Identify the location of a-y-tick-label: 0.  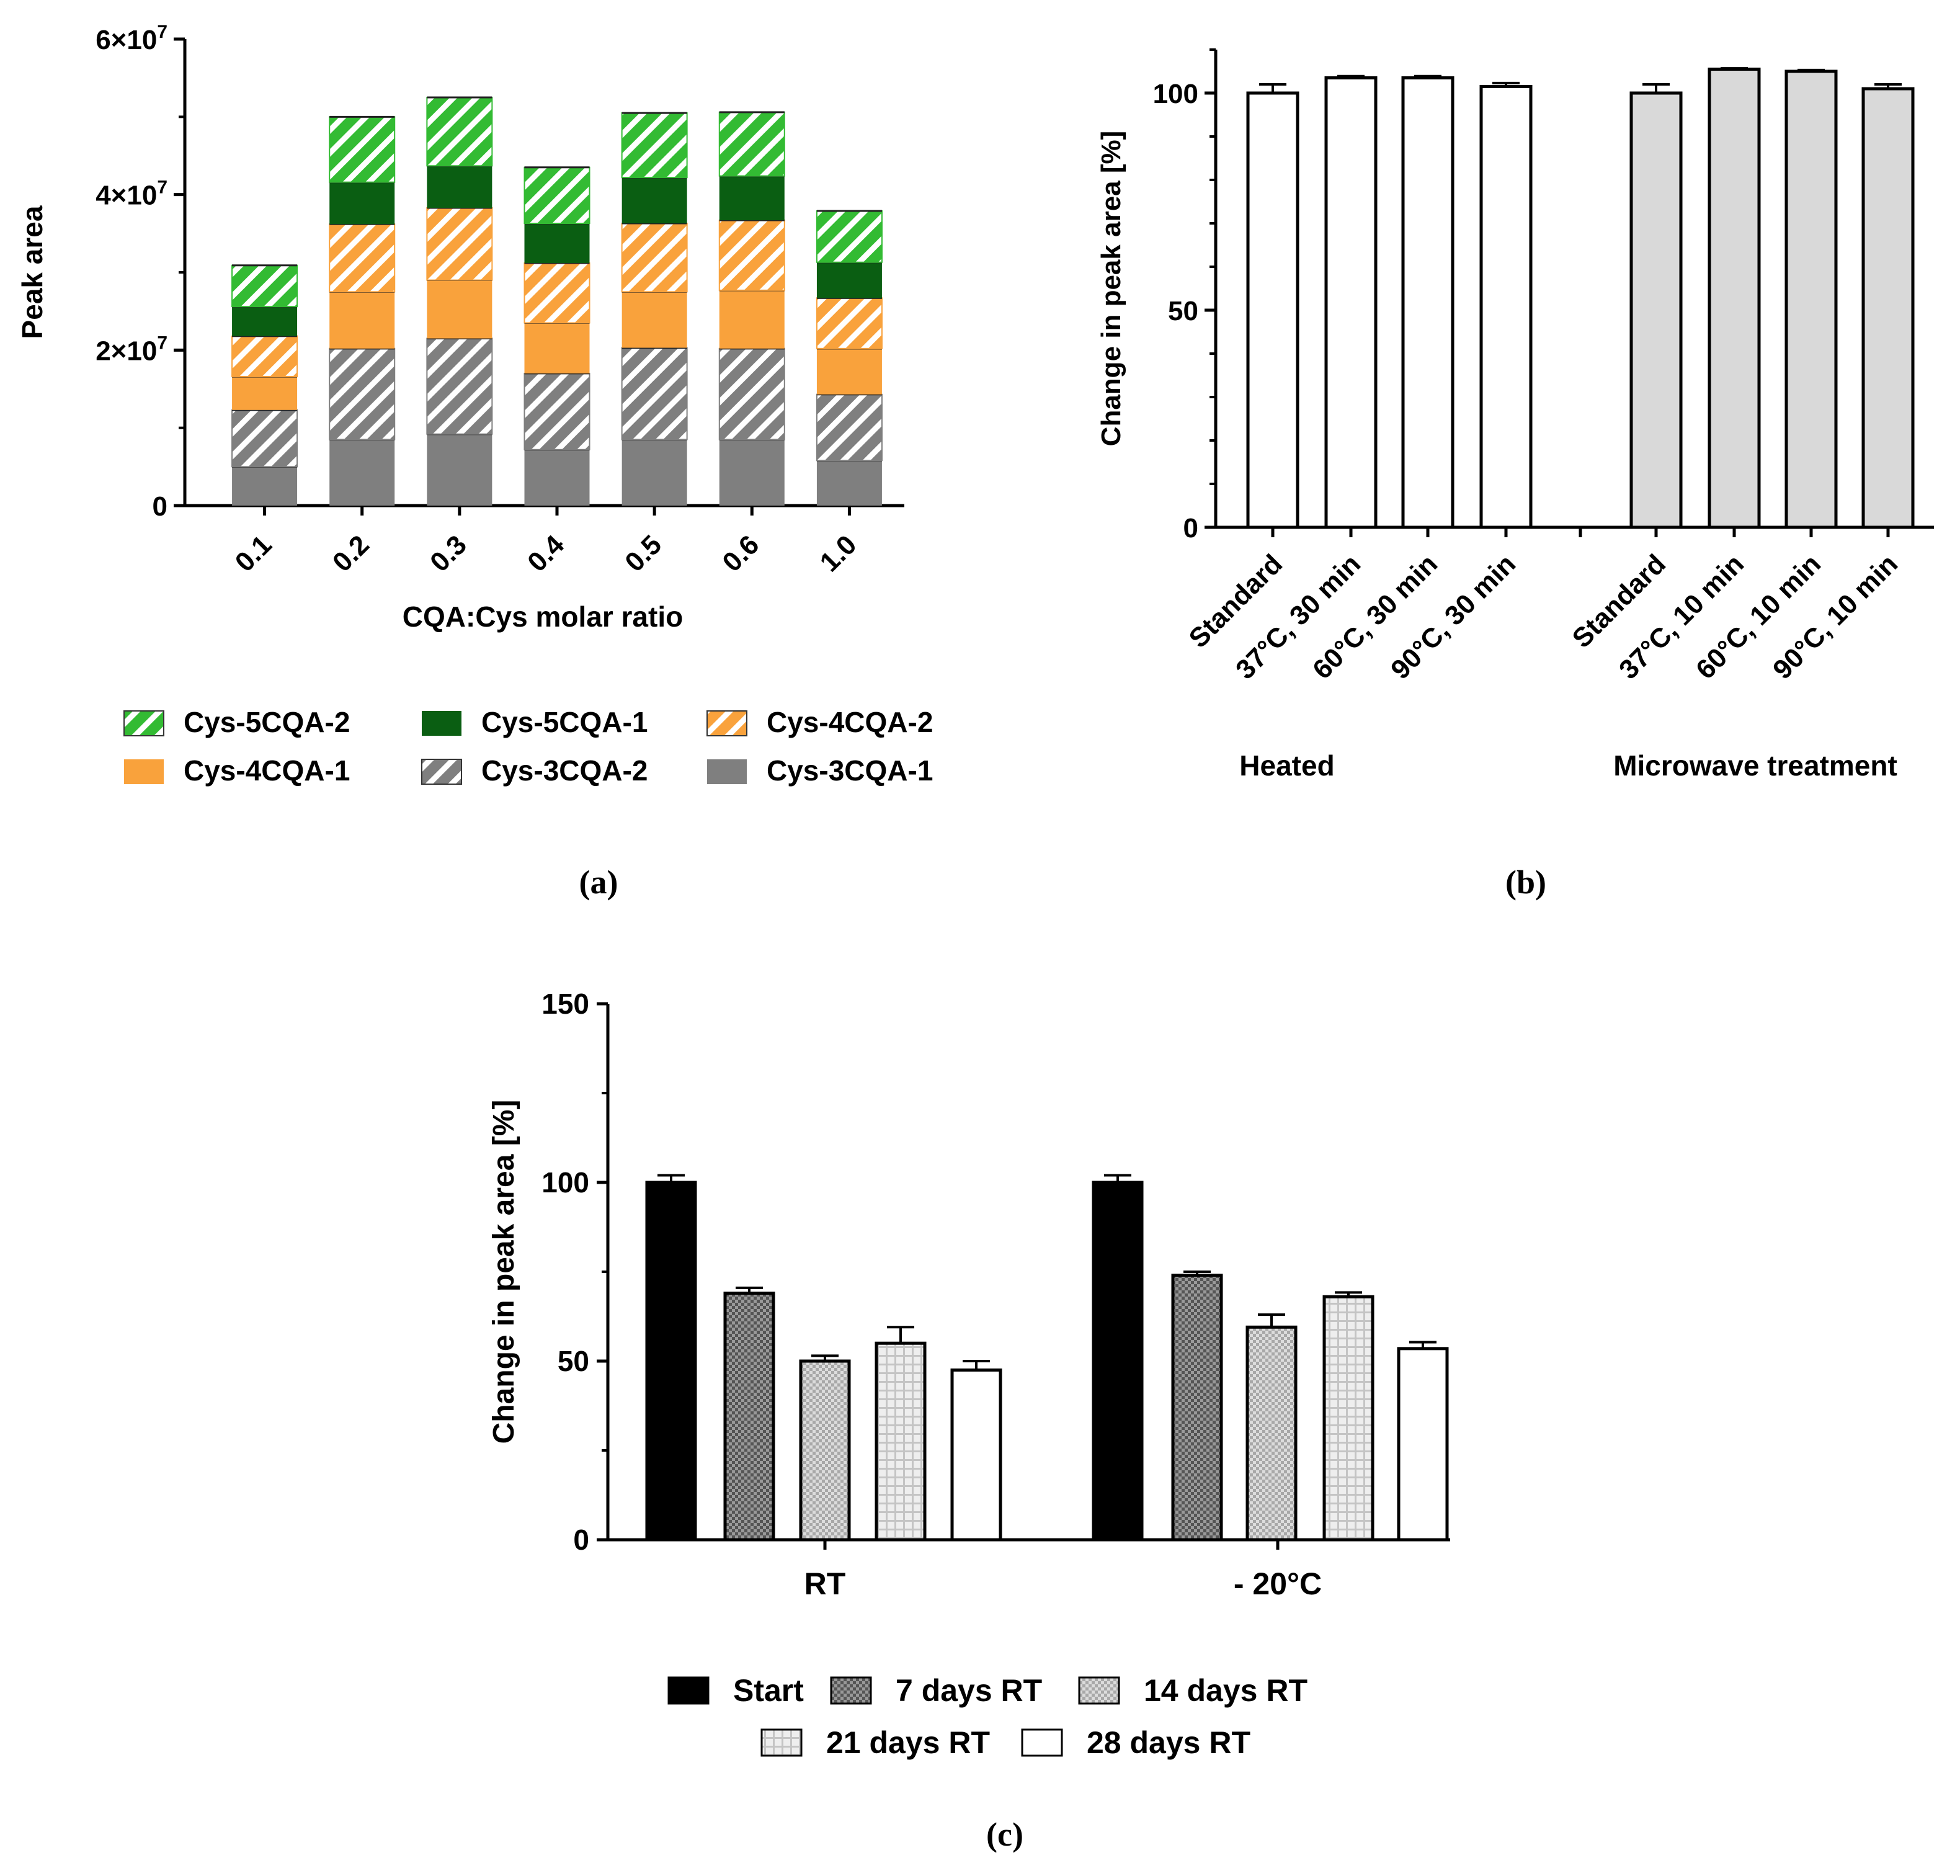
(160, 506).